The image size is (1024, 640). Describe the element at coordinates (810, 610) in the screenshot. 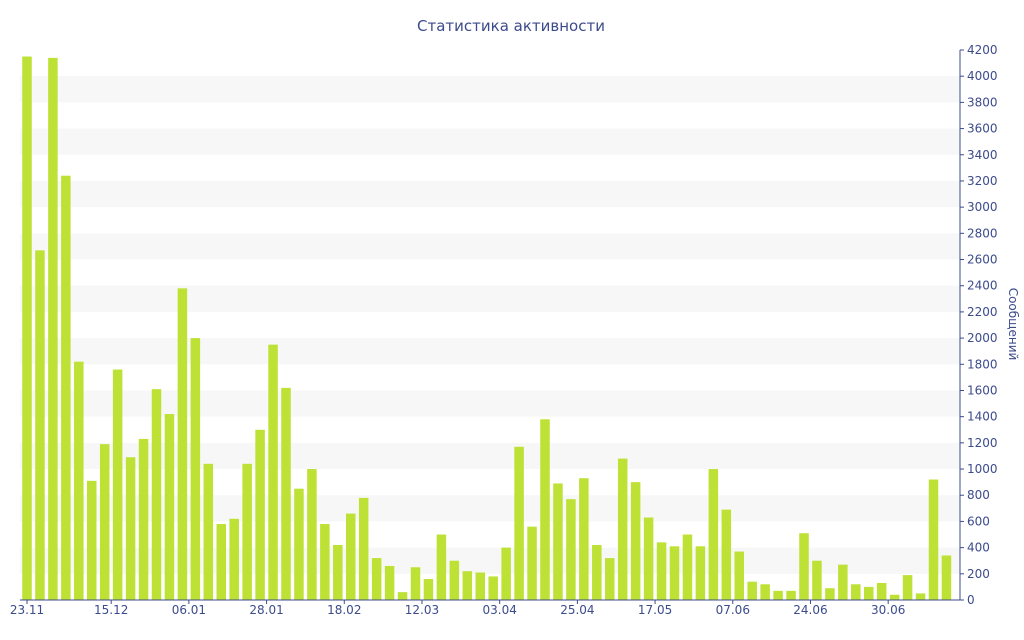

I see `x-tick-label: 24.06` at that location.